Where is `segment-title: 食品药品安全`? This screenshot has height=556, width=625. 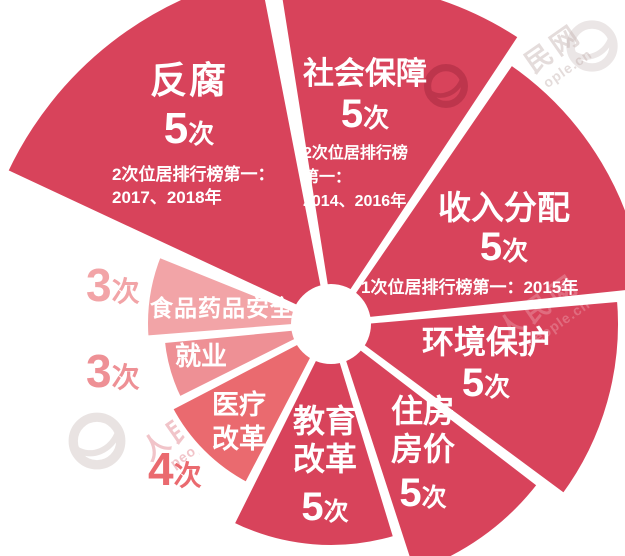
segment-title: 食品药品安全 is located at coordinates (222, 308).